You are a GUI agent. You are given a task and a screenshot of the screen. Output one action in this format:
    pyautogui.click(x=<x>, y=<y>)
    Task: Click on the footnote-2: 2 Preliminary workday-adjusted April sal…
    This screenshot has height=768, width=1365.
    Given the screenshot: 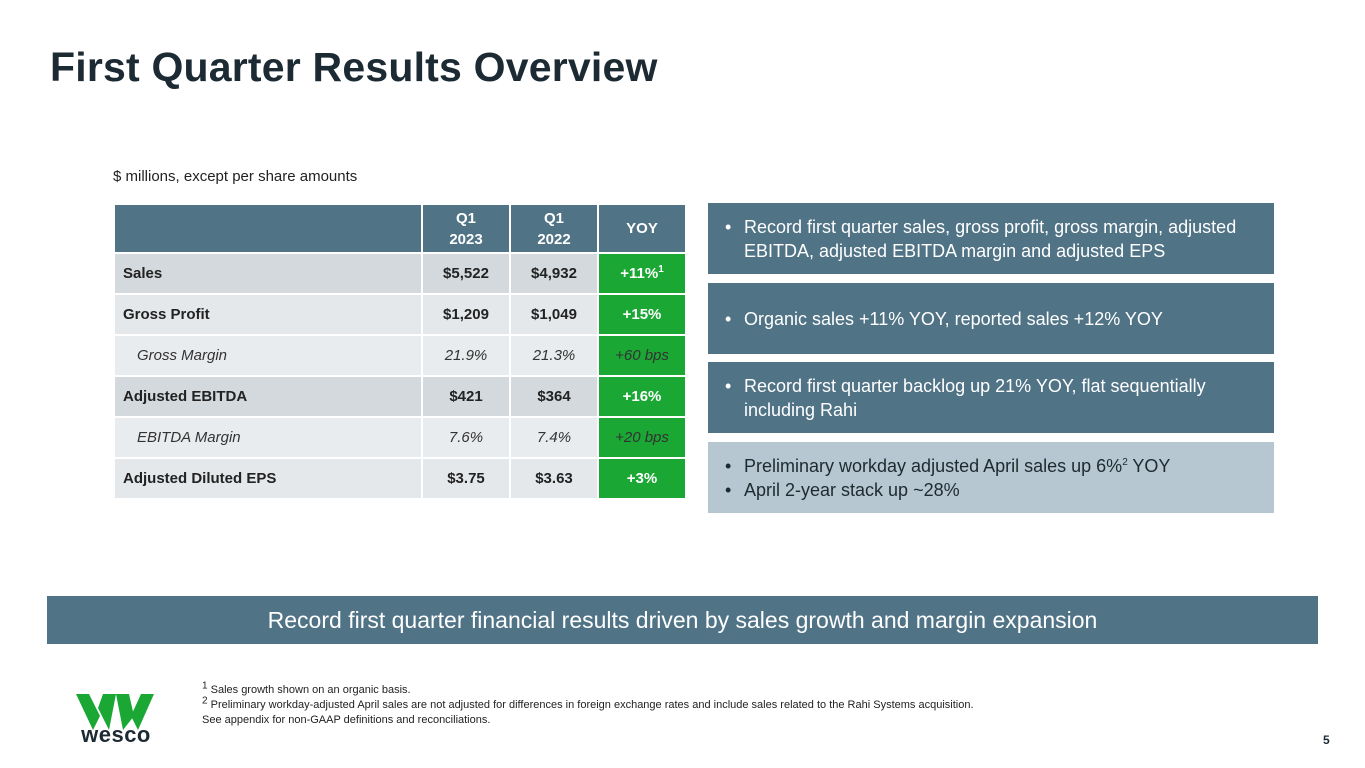 What is the action you would take?
    pyautogui.click(x=588, y=703)
    